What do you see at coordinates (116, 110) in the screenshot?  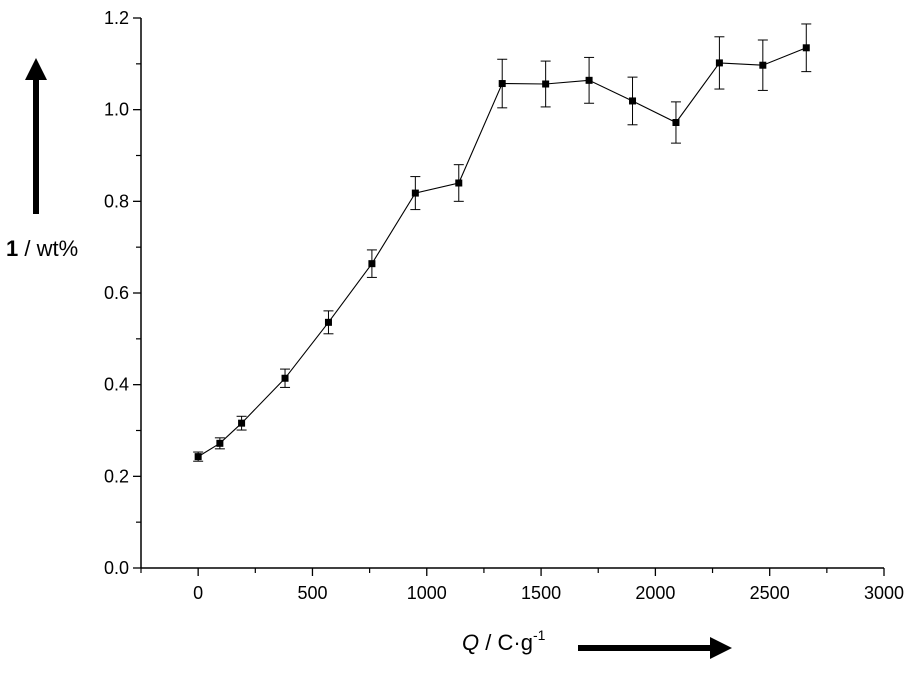 I see `y-tick-label: 1.0` at bounding box center [116, 110].